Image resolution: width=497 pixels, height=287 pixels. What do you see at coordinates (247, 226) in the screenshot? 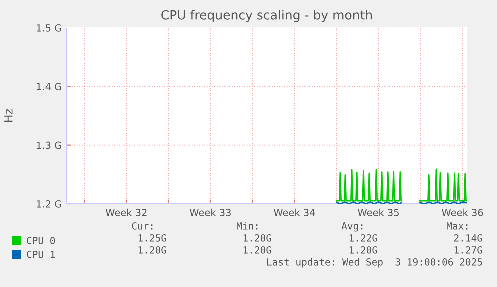
I see `text: Min:` at bounding box center [247, 226].